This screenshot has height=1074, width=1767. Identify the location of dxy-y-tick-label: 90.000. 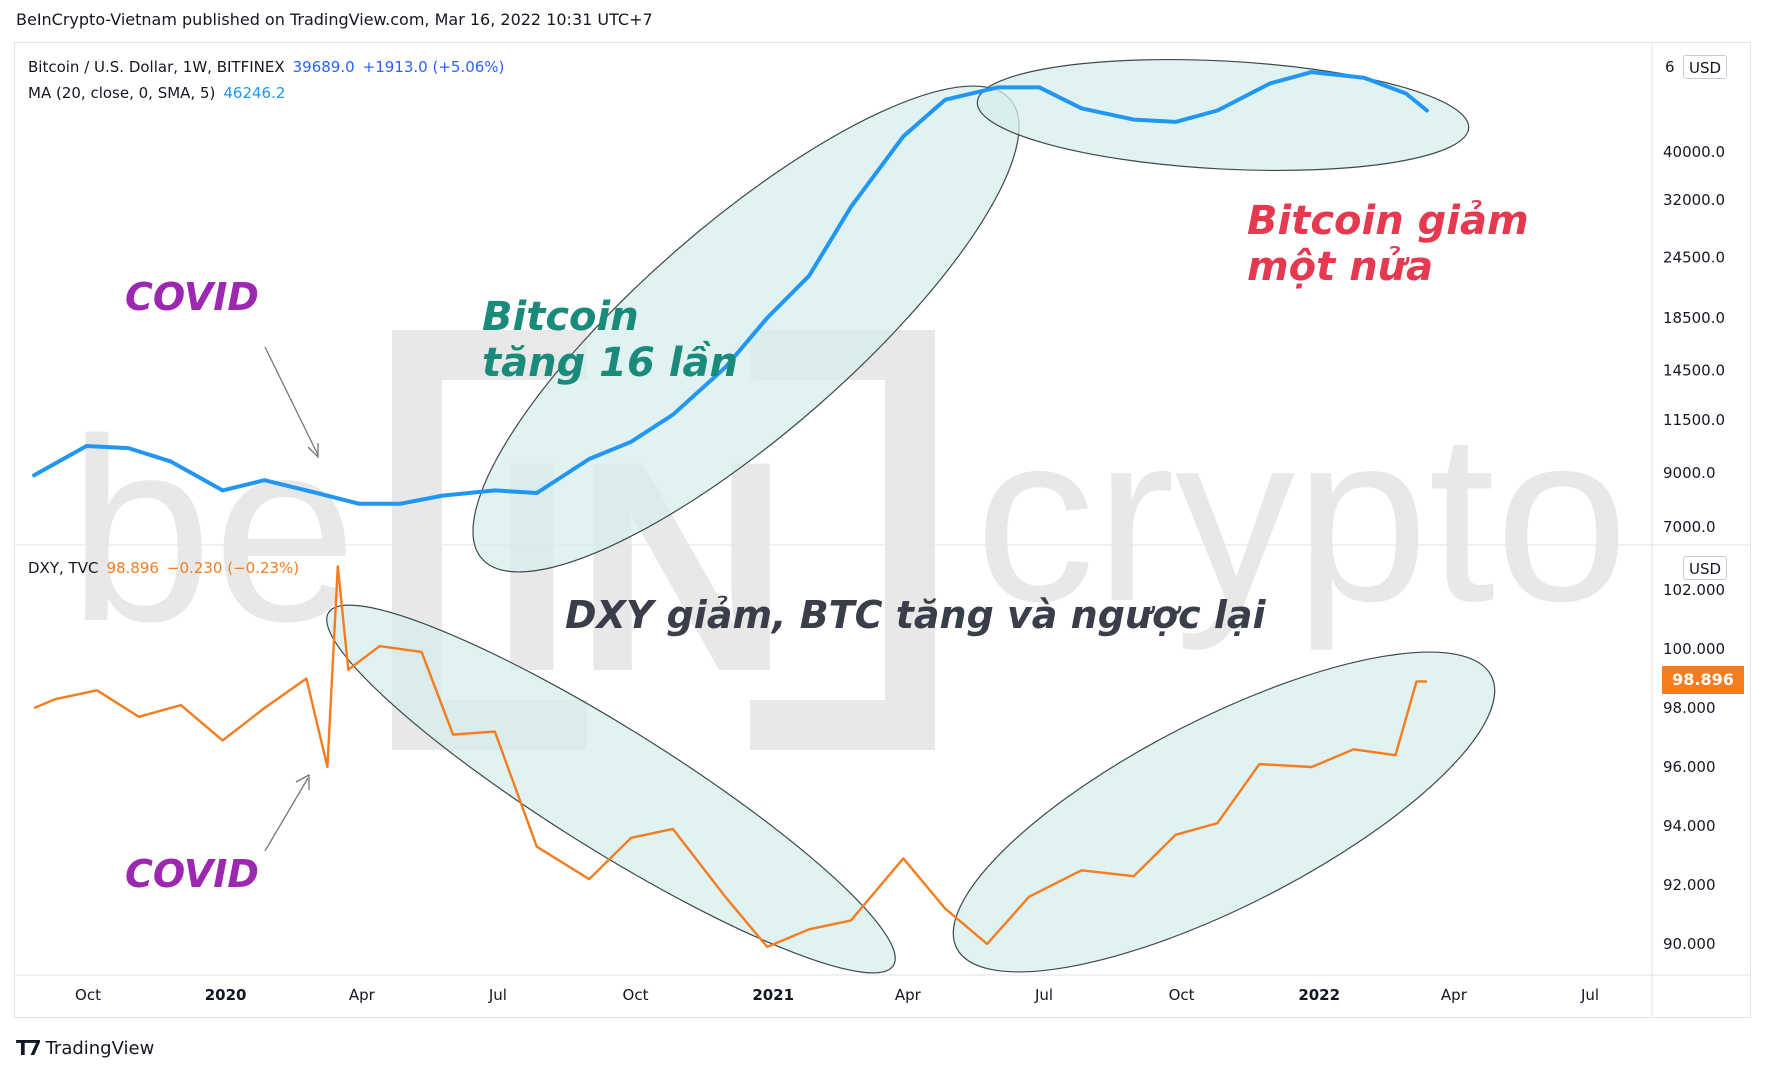
(1689, 944).